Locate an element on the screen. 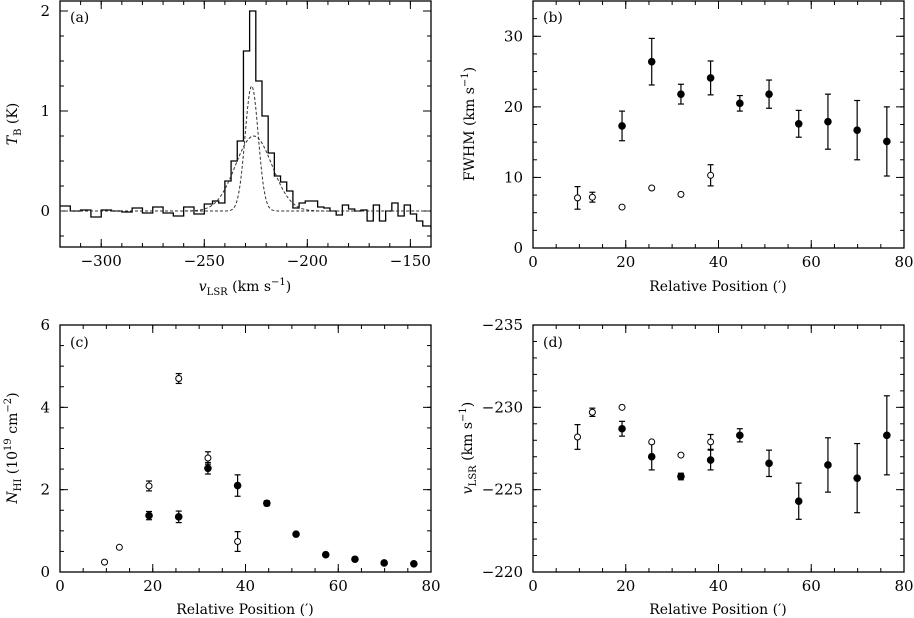 The width and height of the screenshot is (914, 618). panel-a-xlabel: vLSR (km s−1) is located at coordinates (245, 287).